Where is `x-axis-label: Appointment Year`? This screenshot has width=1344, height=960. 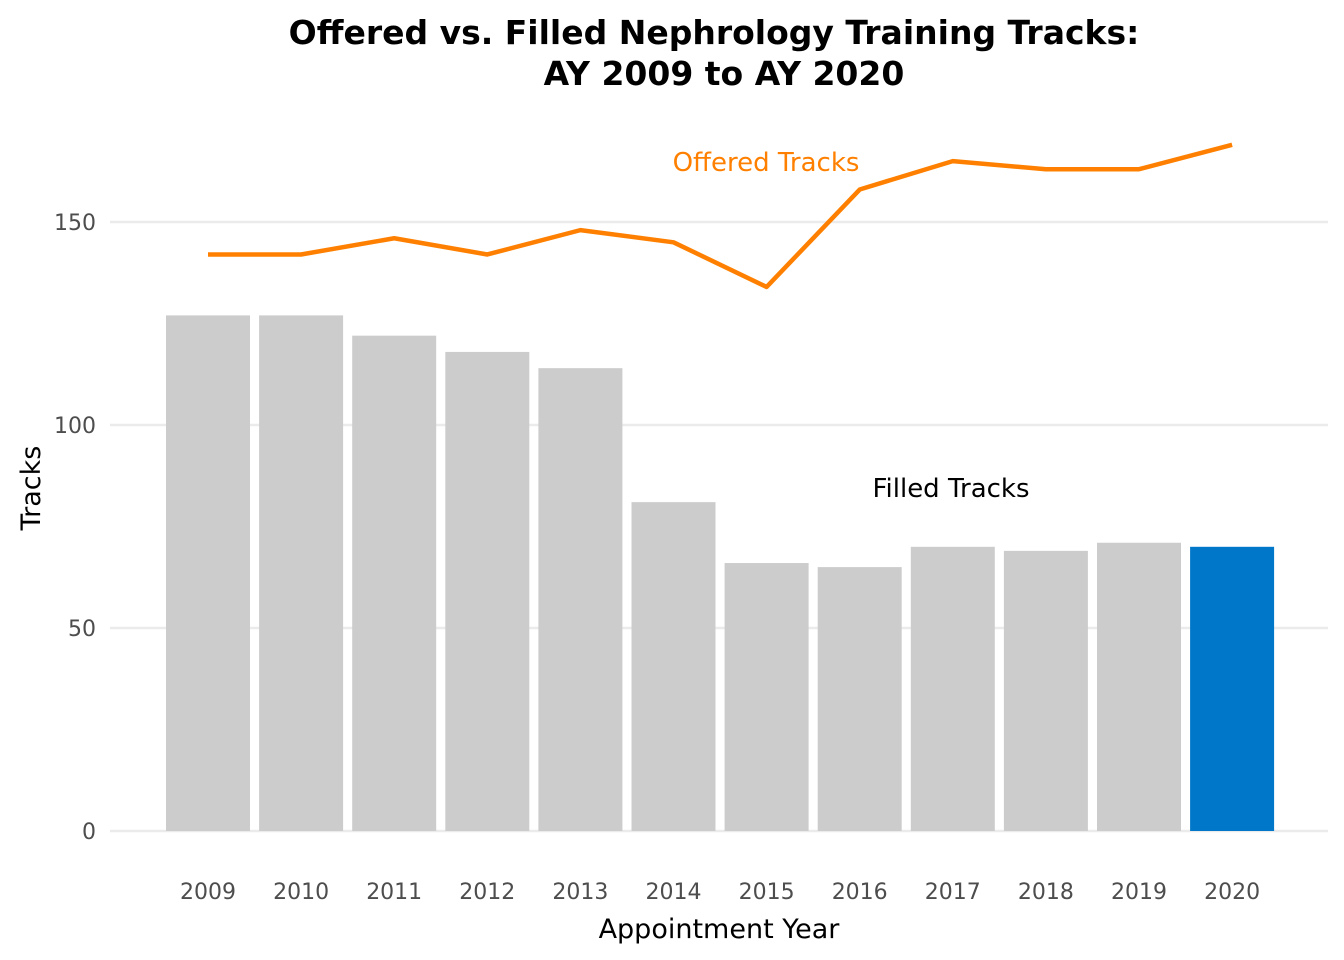 x-axis-label: Appointment Year is located at coordinates (720, 929).